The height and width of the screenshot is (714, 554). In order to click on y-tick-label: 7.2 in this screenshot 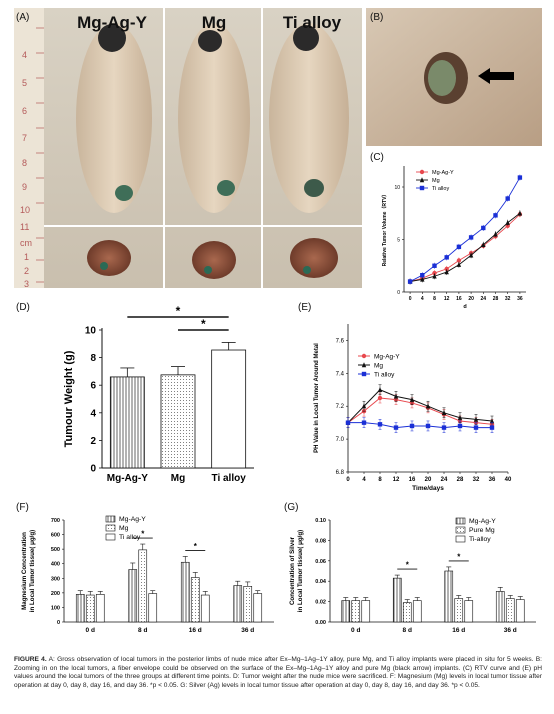, I will do `click(340, 407)`.